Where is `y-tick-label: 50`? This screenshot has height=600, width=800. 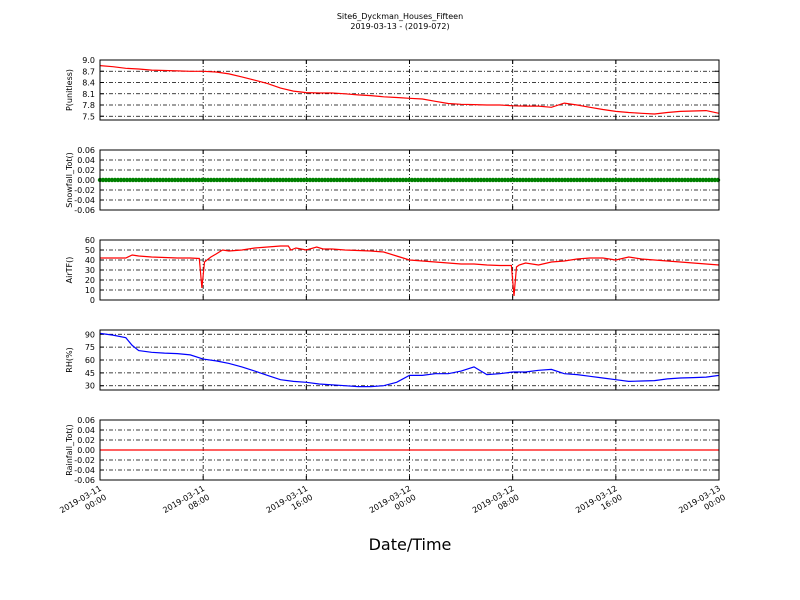 y-tick-label: 50 is located at coordinates (90, 250).